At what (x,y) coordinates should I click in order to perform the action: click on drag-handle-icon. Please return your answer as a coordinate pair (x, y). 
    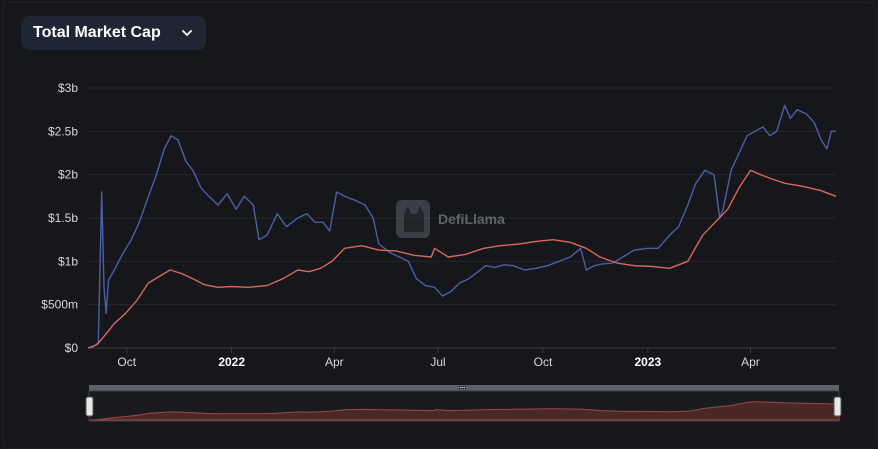
    Looking at the image, I should click on (462, 387).